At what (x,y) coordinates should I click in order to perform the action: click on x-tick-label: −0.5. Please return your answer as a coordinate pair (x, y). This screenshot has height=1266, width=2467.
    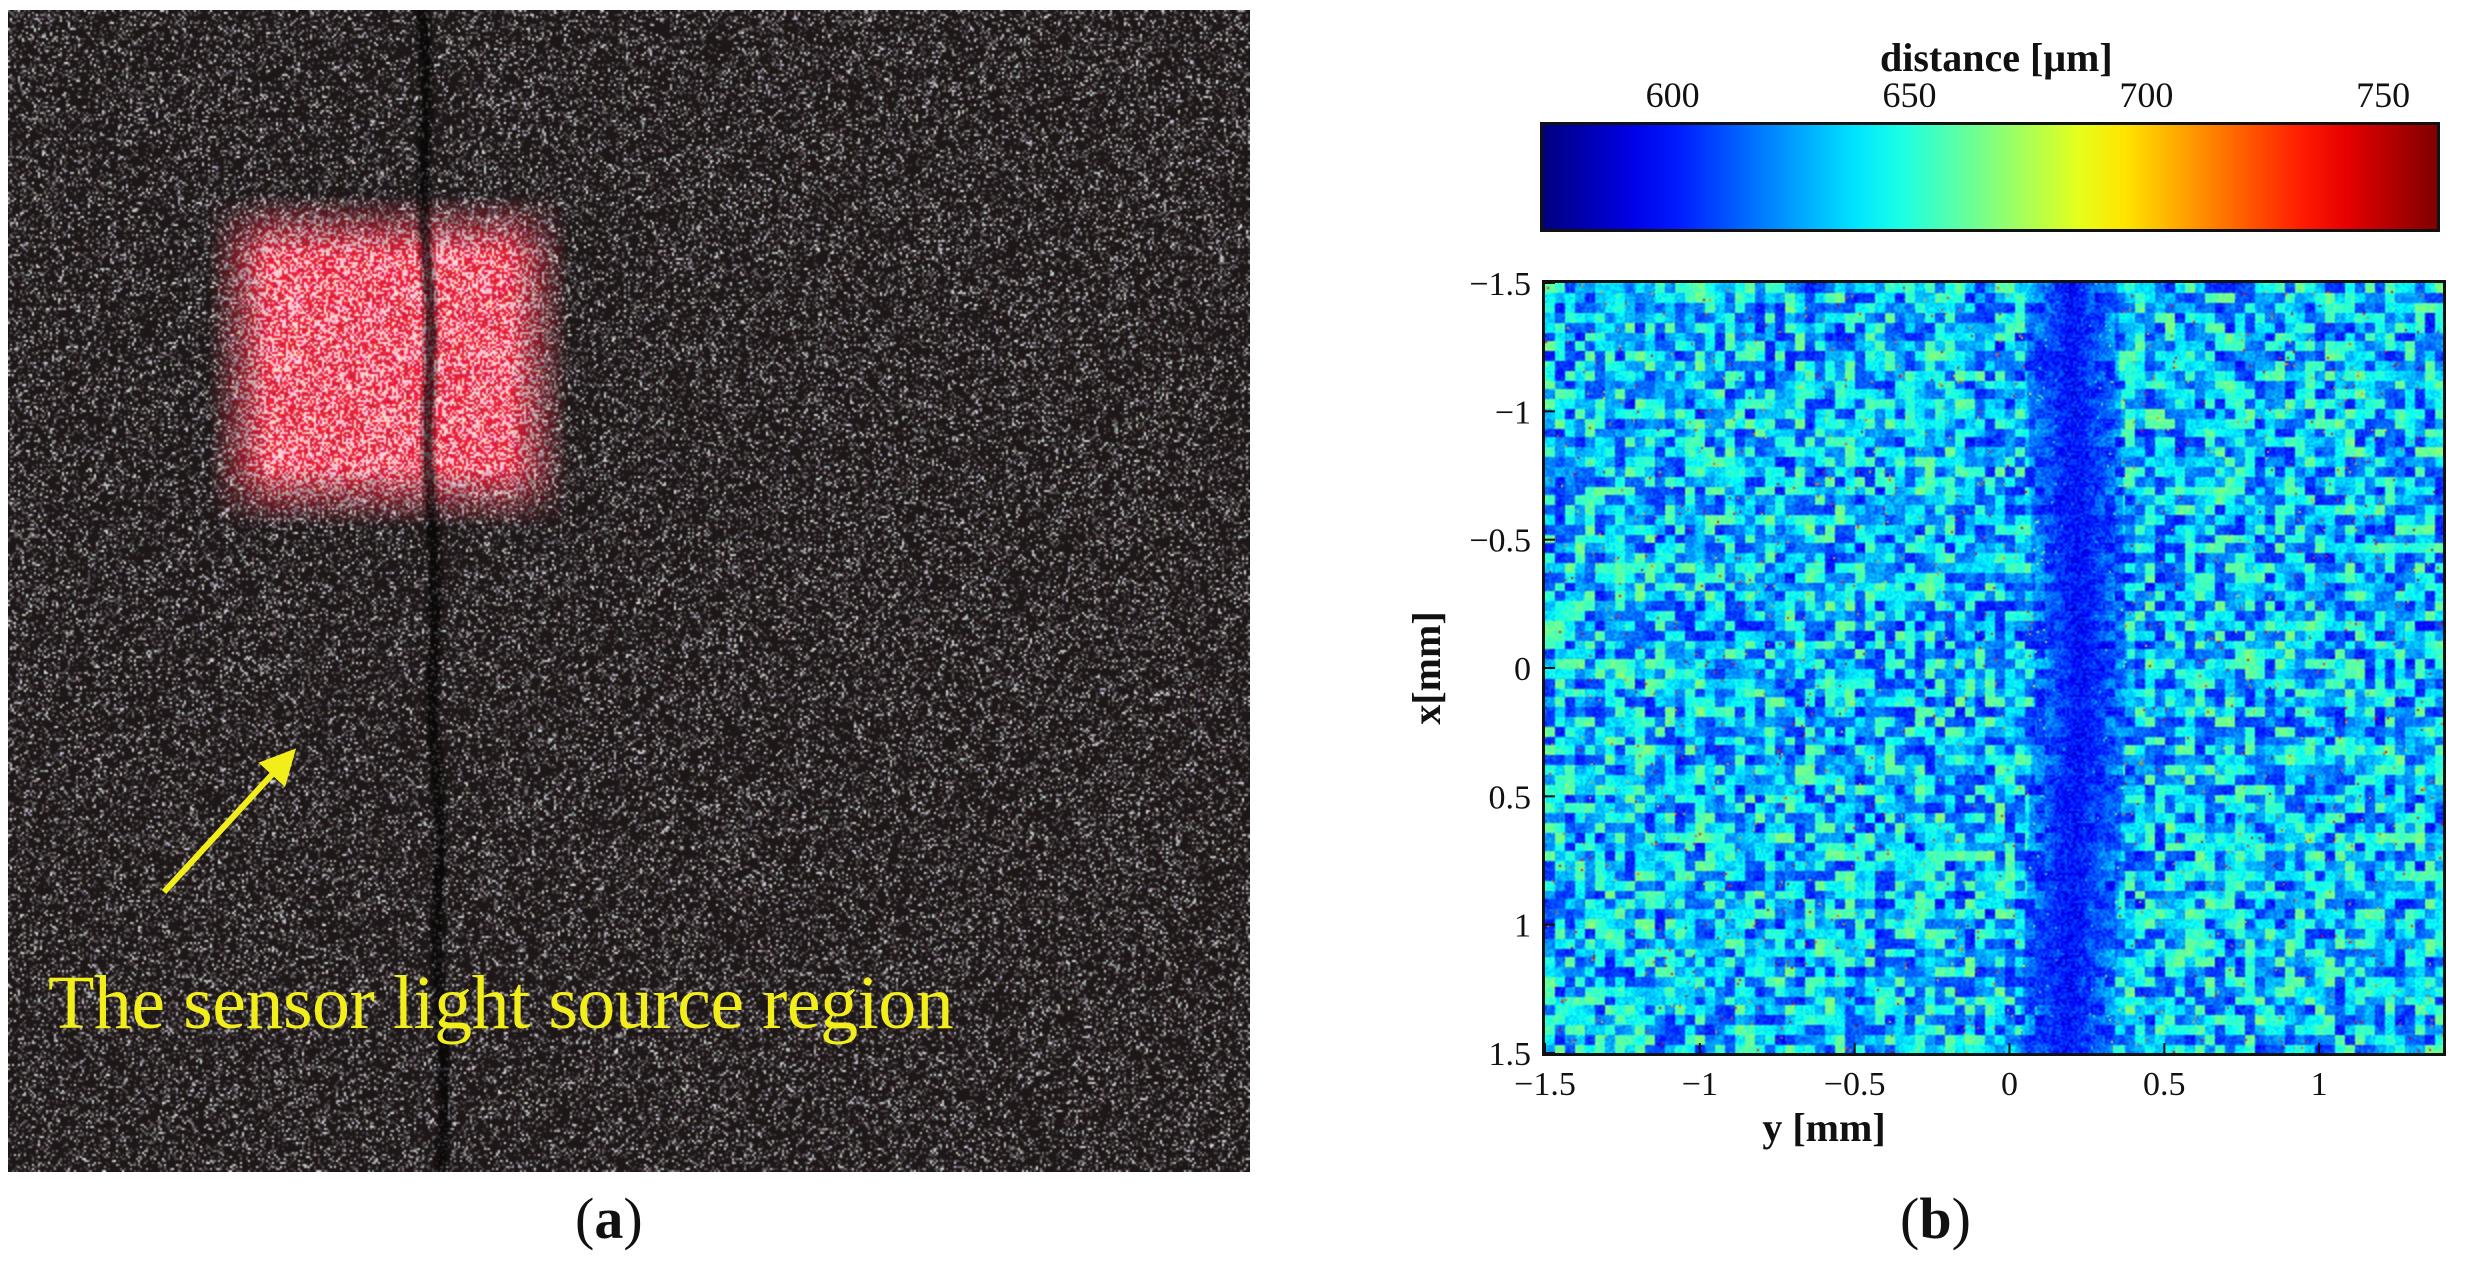
    Looking at the image, I should click on (1855, 1084).